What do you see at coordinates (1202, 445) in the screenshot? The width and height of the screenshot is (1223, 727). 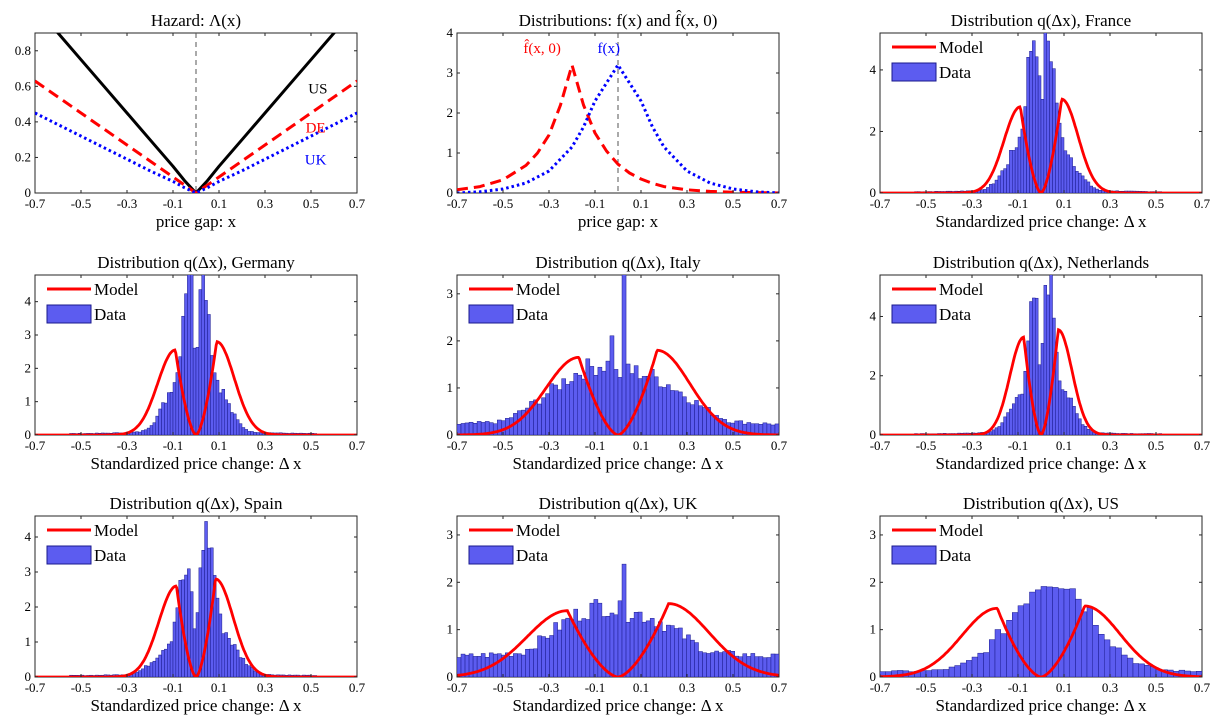 I see `x-tick-label: 0.7` at bounding box center [1202, 445].